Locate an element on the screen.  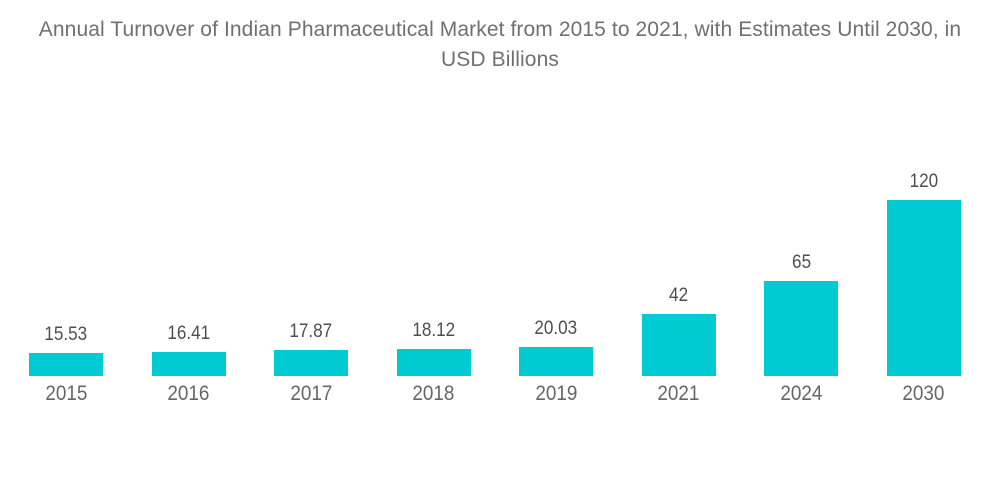
bar-group-2017: 17.87 2017 is located at coordinates (311, 362).